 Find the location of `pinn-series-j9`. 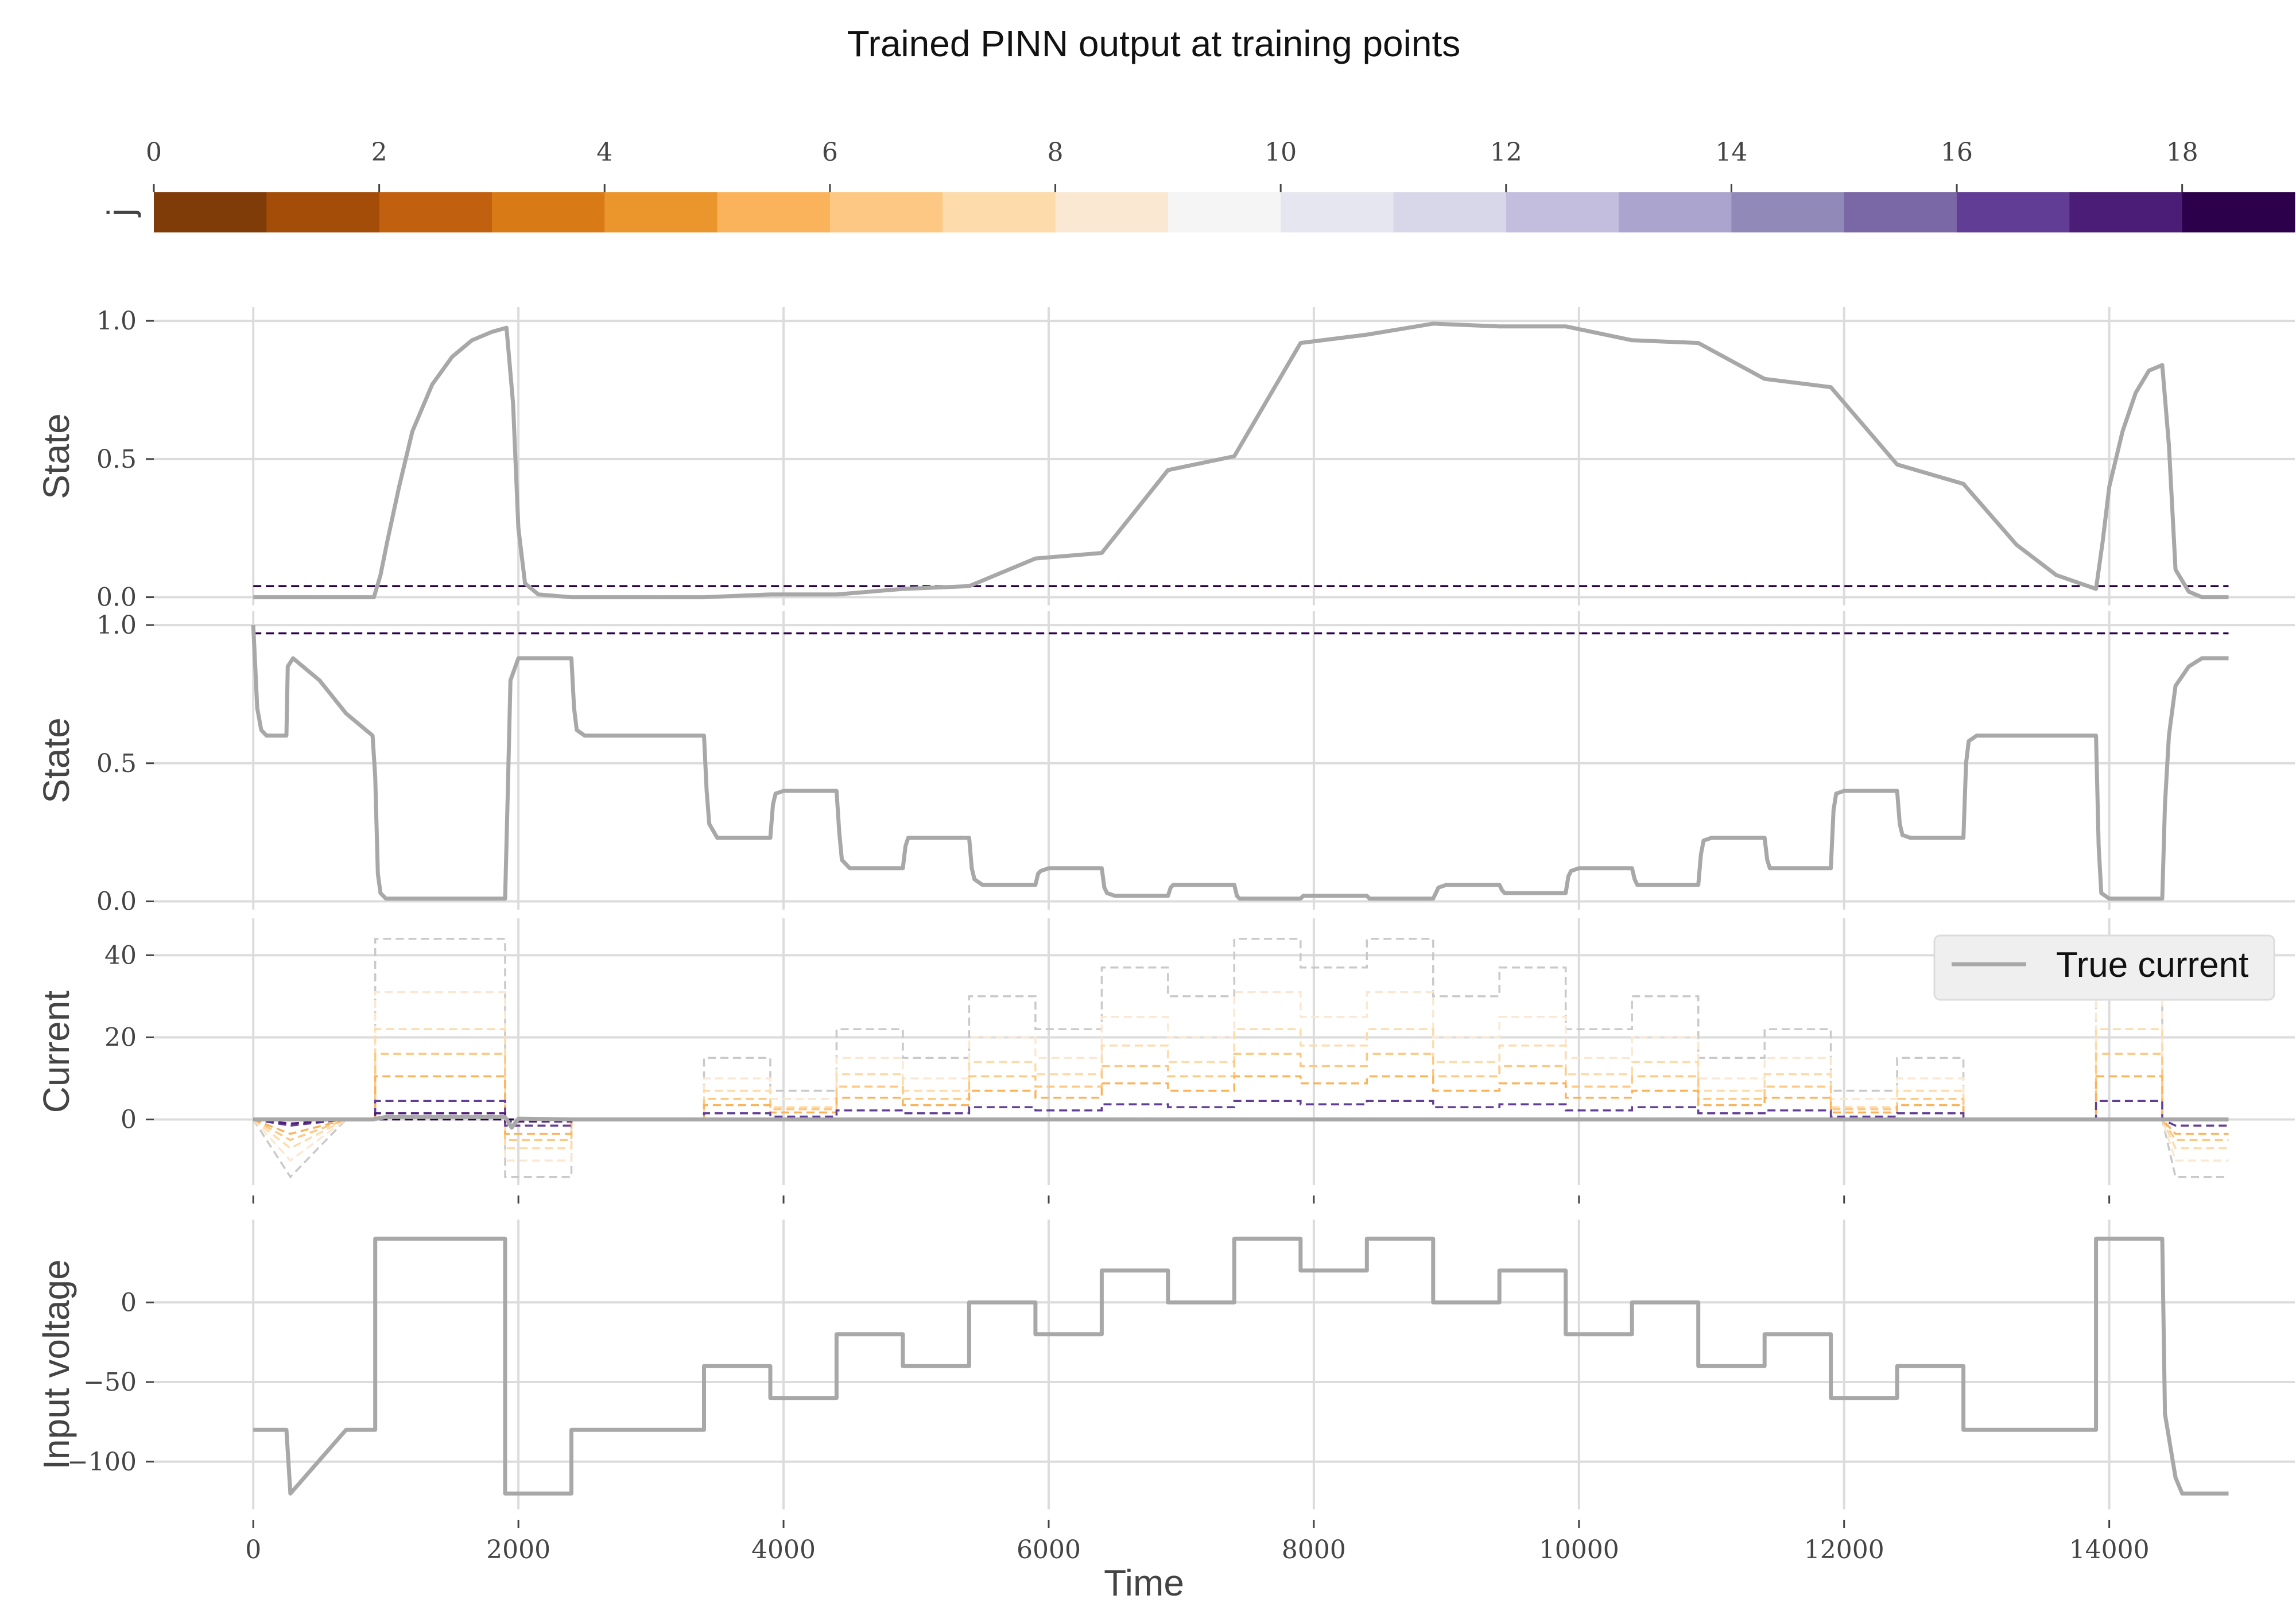

pinn-series-j9 is located at coordinates (1240, 1058).